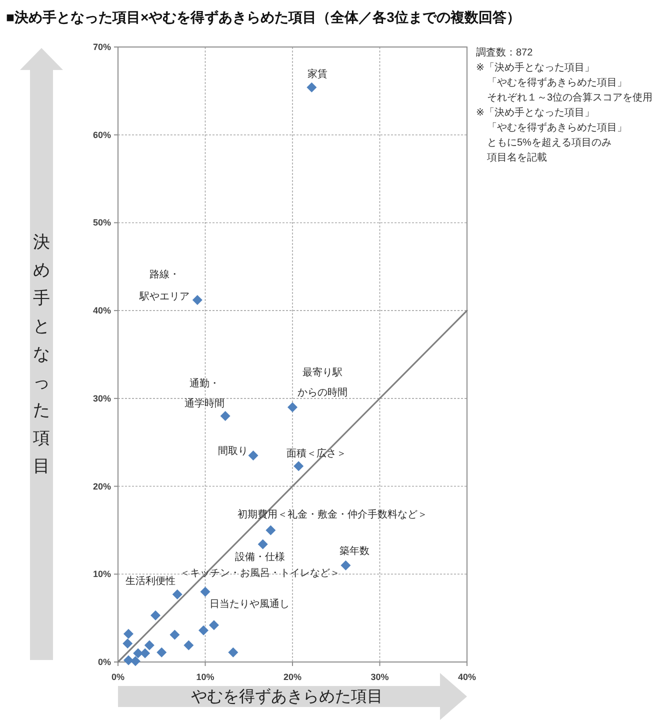 Image resolution: width=657 pixels, height=722 pixels. What do you see at coordinates (101, 311) in the screenshot?
I see `ytick-label: 40%` at bounding box center [101, 311].